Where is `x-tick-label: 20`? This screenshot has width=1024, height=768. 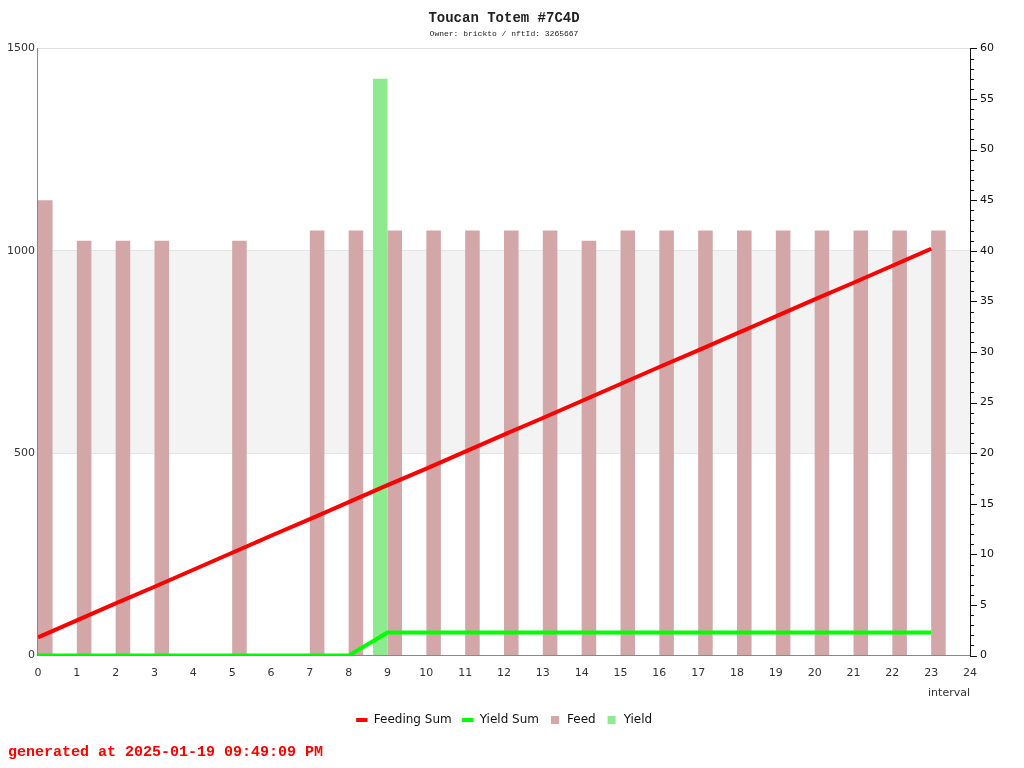 x-tick-label: 20 is located at coordinates (814, 673).